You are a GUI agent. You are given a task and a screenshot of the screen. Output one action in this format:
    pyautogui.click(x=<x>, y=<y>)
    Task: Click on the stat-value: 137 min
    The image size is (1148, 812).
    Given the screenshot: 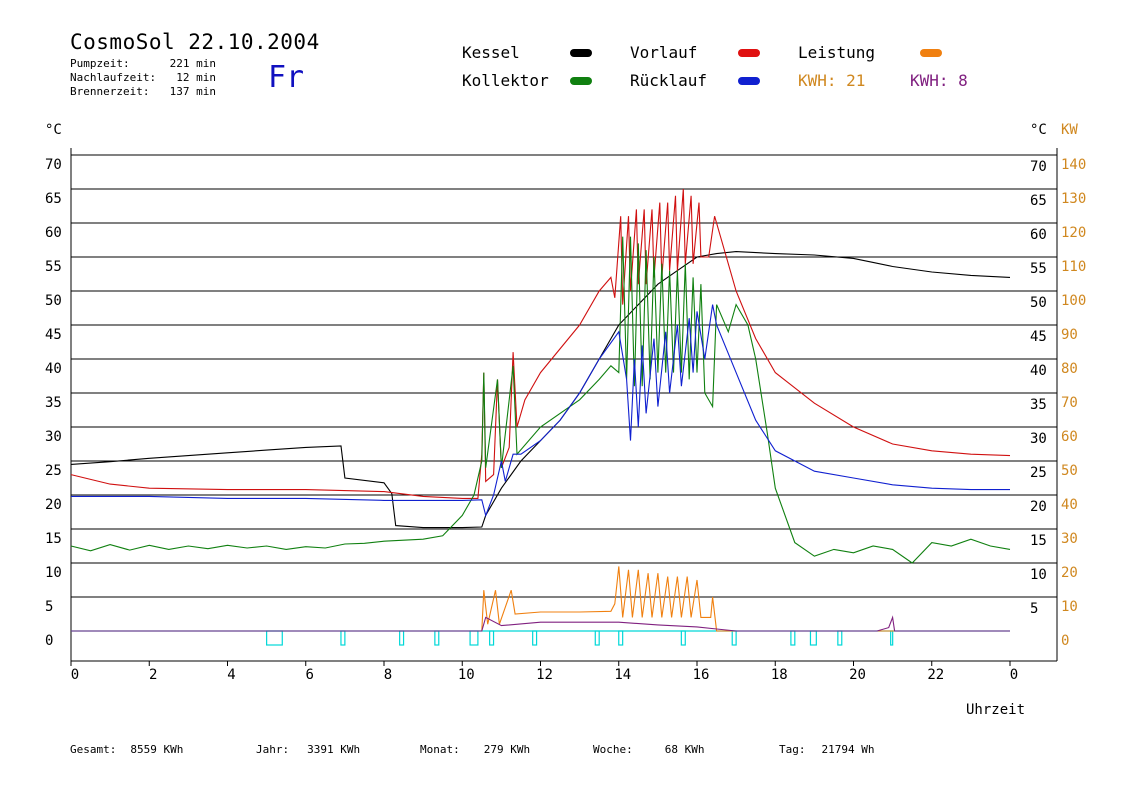 What is the action you would take?
    pyautogui.click(x=192, y=91)
    